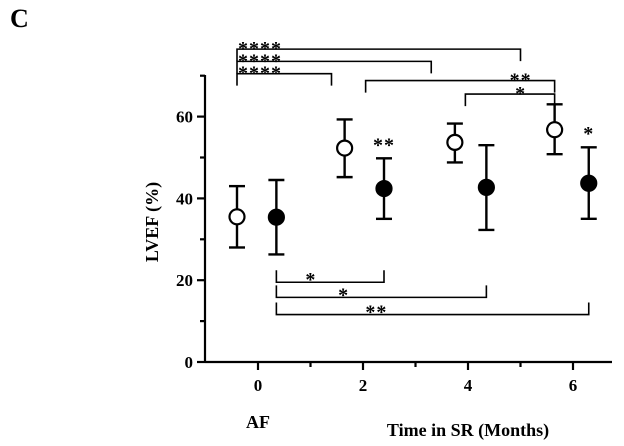 This screenshot has width=624, height=446. What do you see at coordinates (468, 385) in the screenshot?
I see `x-tick-label: 4` at bounding box center [468, 385].